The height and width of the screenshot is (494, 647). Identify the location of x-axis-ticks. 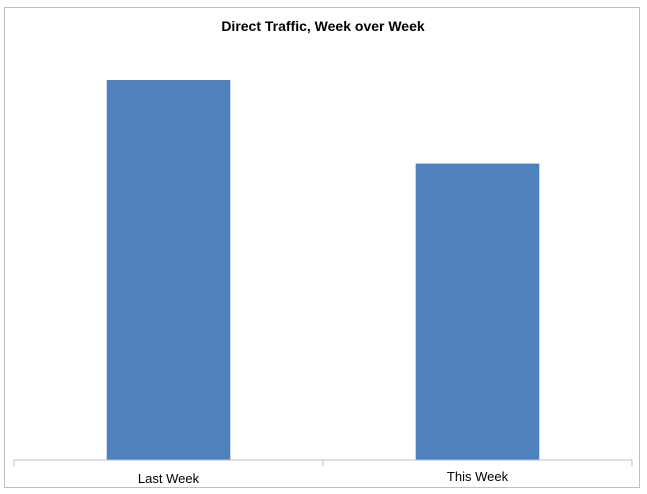
(323, 463).